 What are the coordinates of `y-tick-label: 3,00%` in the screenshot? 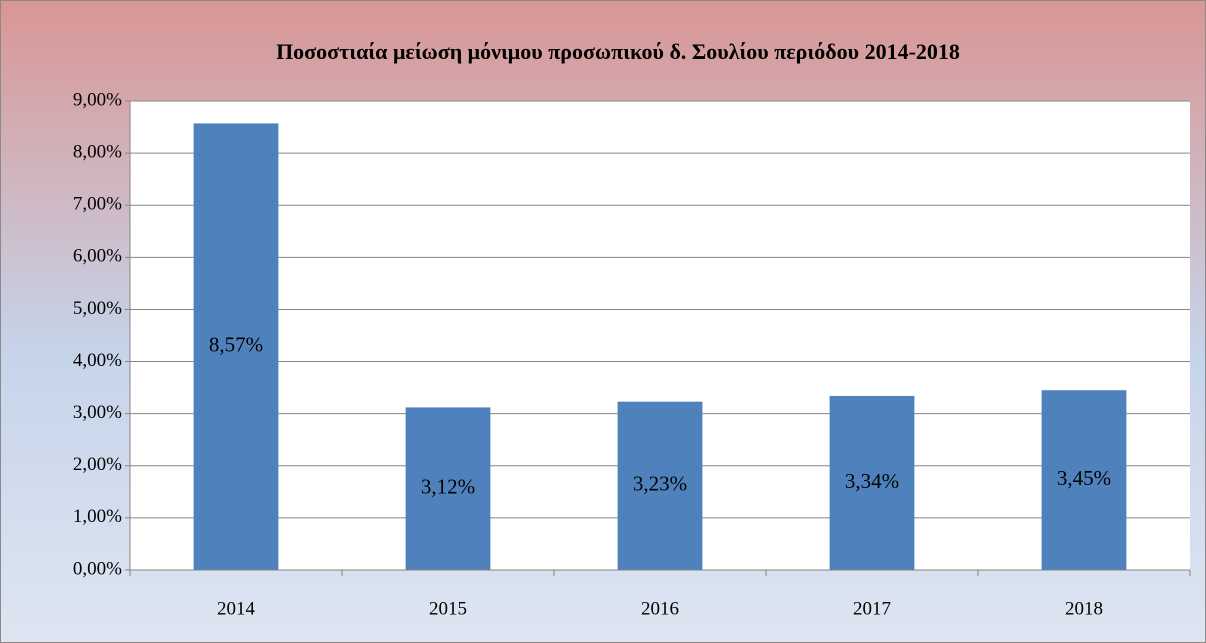 It's located at (97, 412).